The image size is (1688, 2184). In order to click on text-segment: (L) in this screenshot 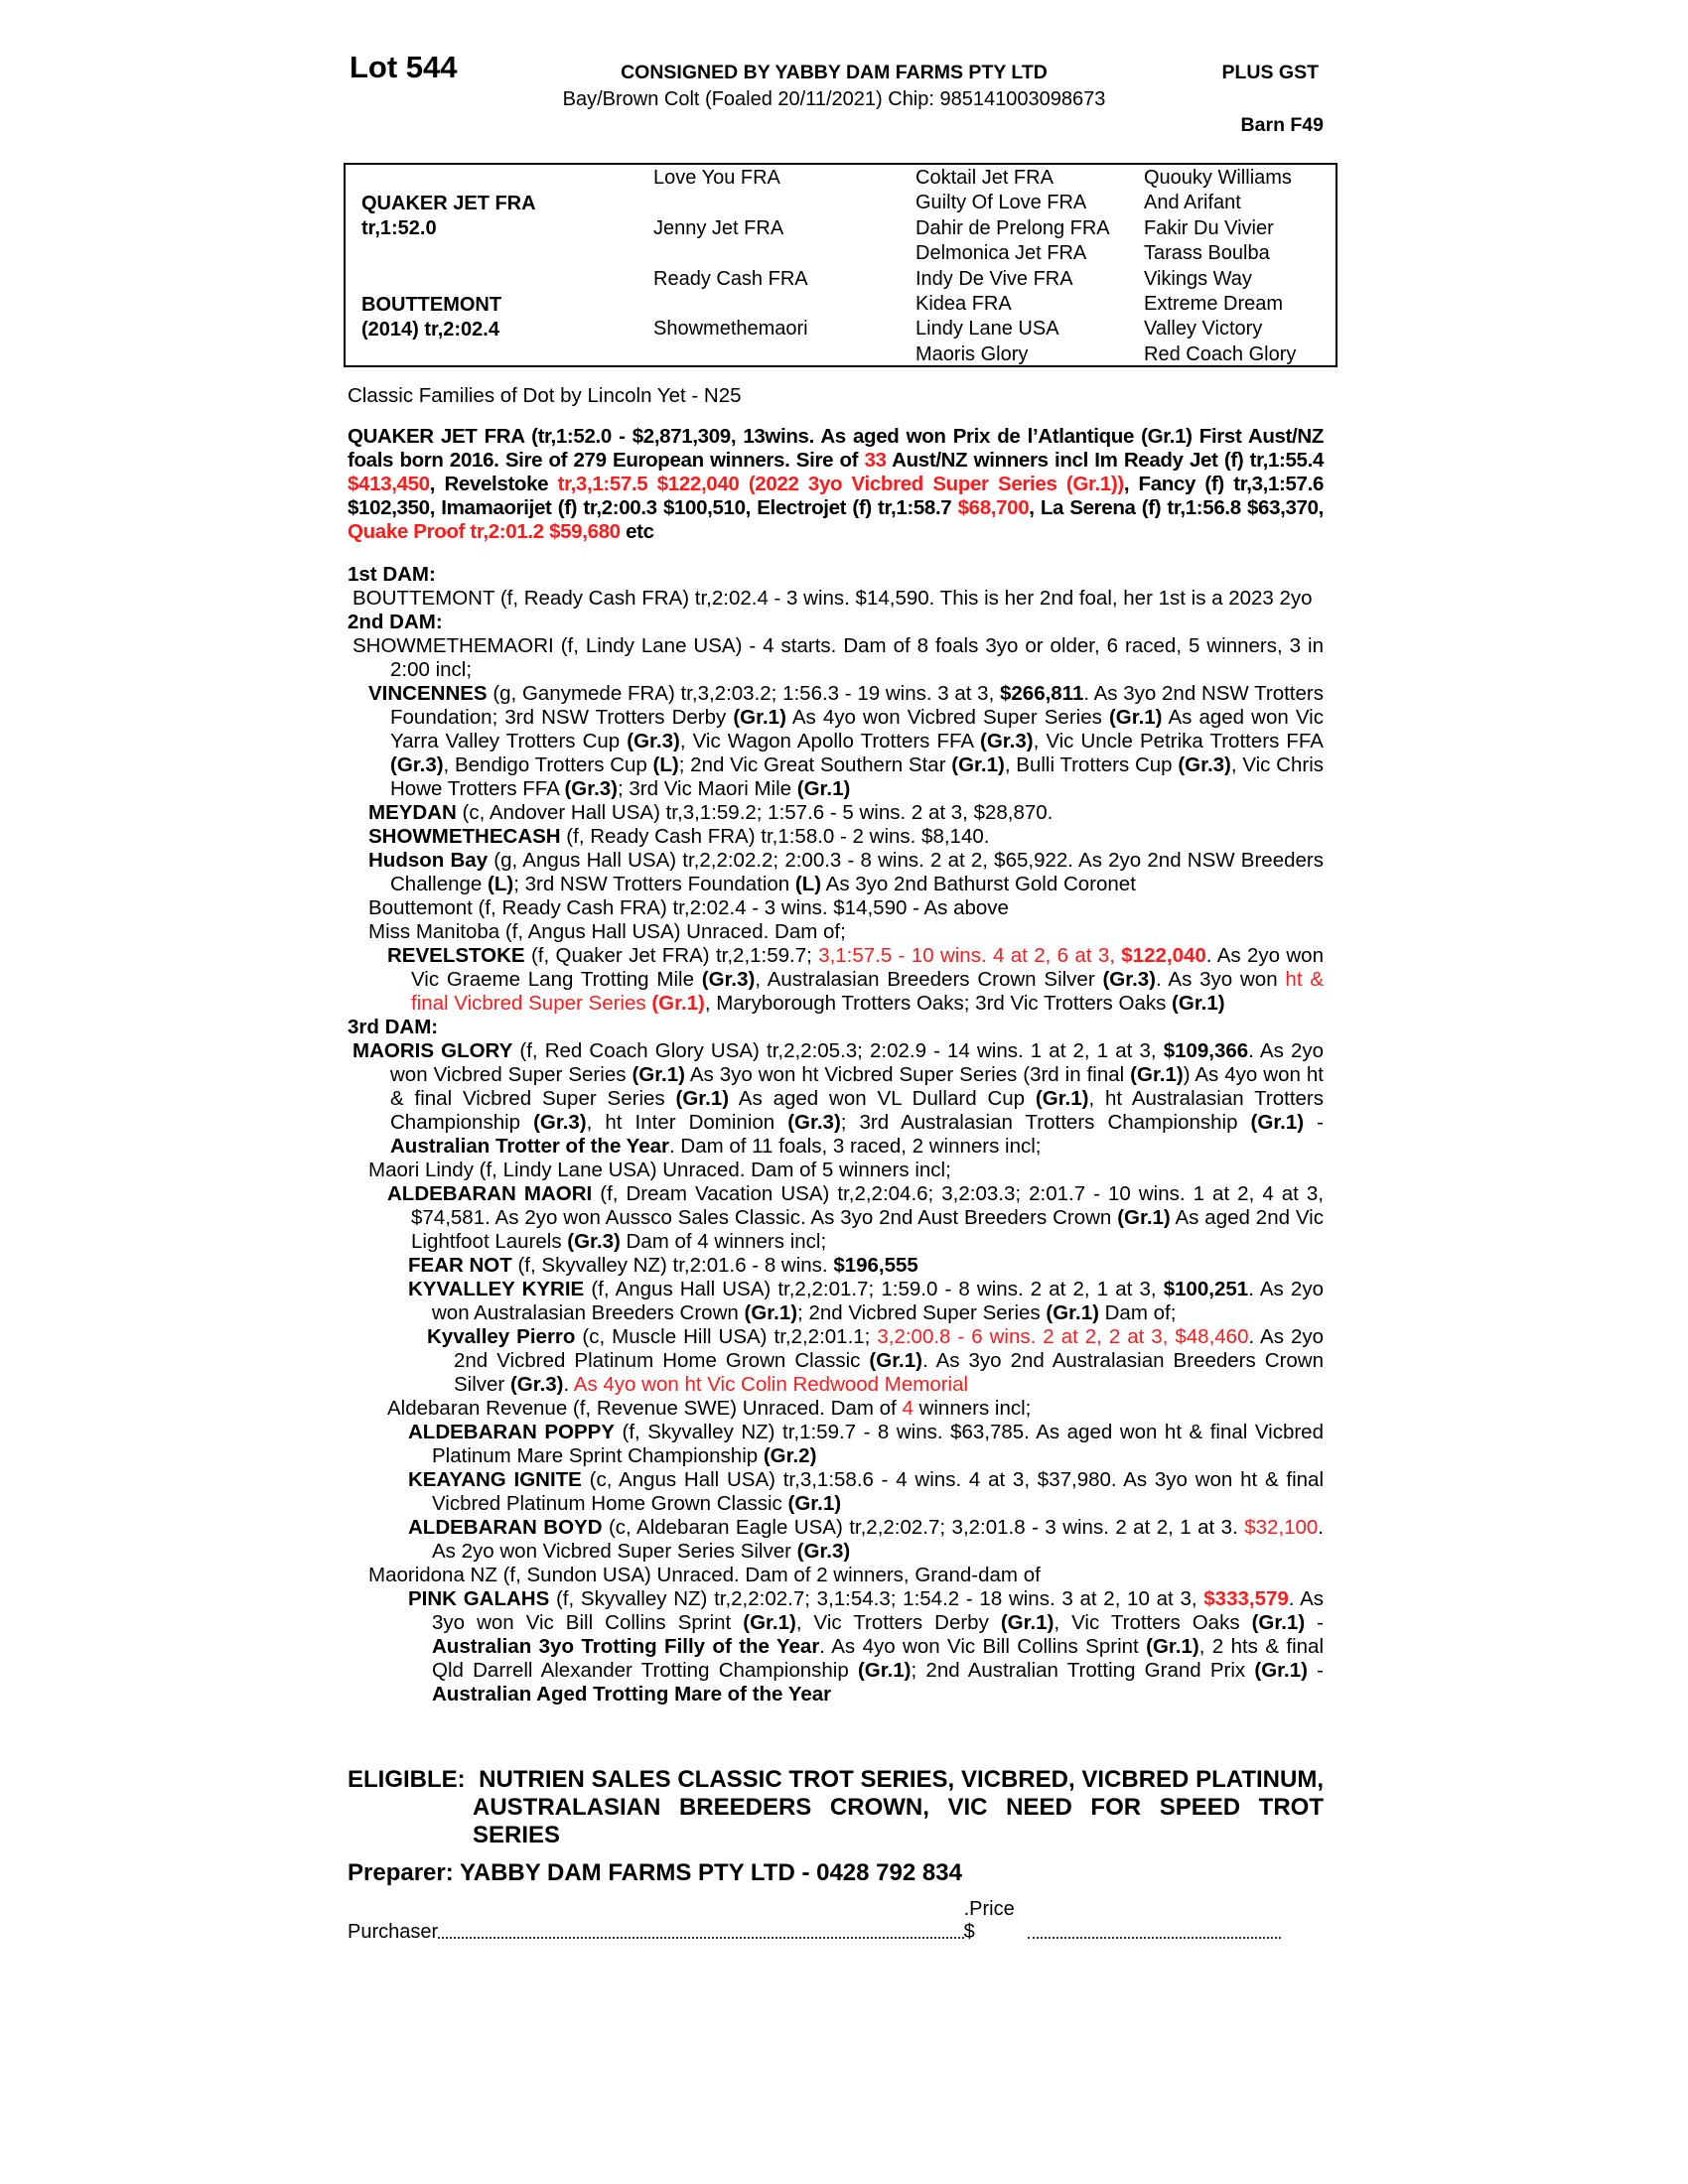, I will do `click(808, 884)`.